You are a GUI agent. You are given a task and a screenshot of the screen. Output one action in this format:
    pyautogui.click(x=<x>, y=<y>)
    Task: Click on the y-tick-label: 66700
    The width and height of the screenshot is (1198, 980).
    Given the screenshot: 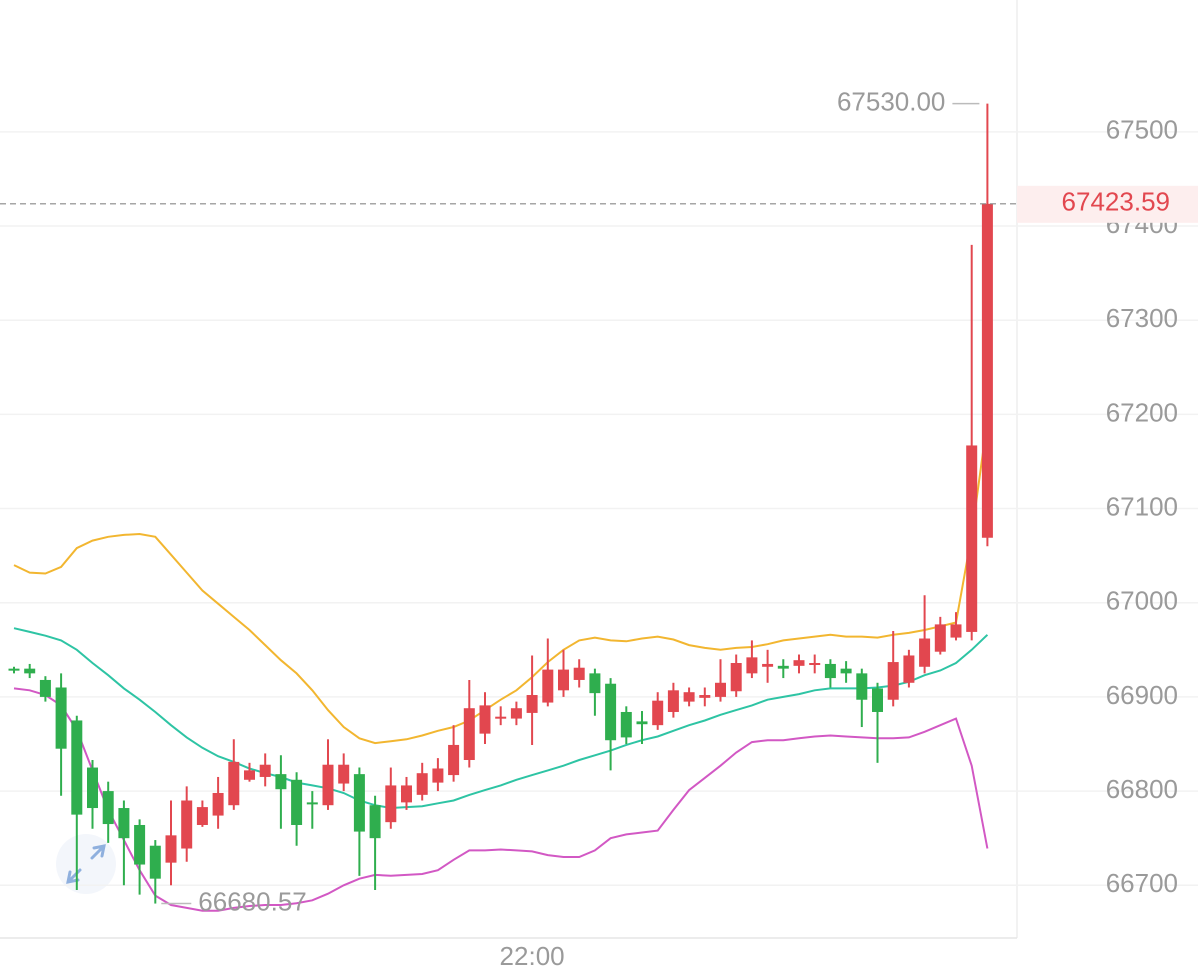 What is the action you would take?
    pyautogui.click(x=1142, y=883)
    